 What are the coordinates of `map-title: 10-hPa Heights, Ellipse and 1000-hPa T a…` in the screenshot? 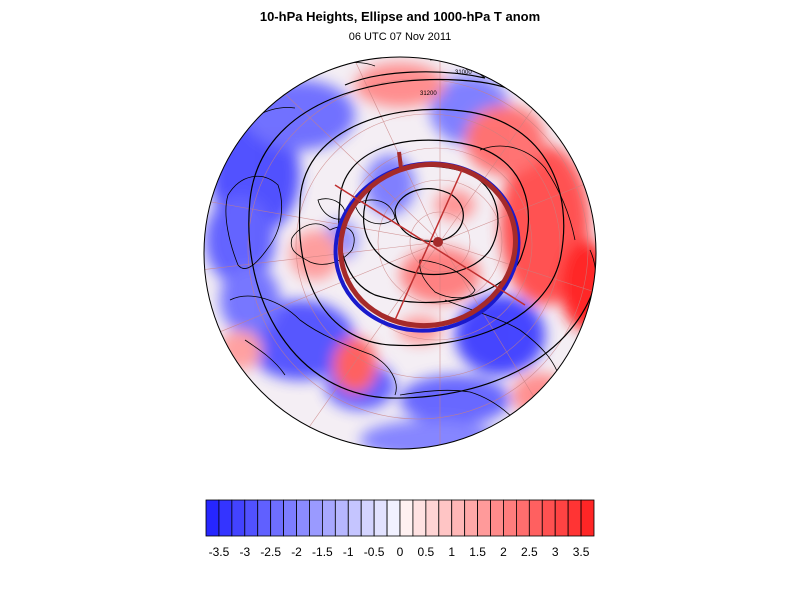 It's located at (400, 16).